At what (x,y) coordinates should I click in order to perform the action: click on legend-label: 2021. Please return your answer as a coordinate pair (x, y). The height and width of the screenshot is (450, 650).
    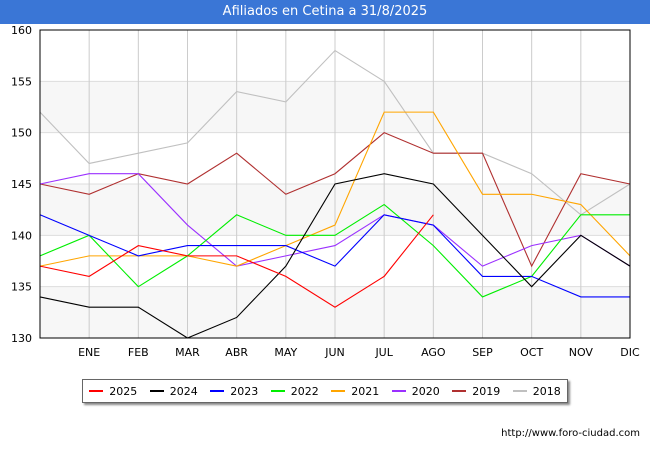
    Looking at the image, I should click on (365, 391).